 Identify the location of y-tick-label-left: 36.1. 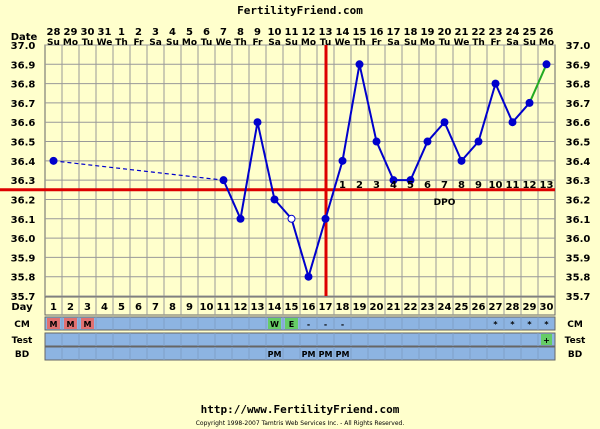
(23, 220).